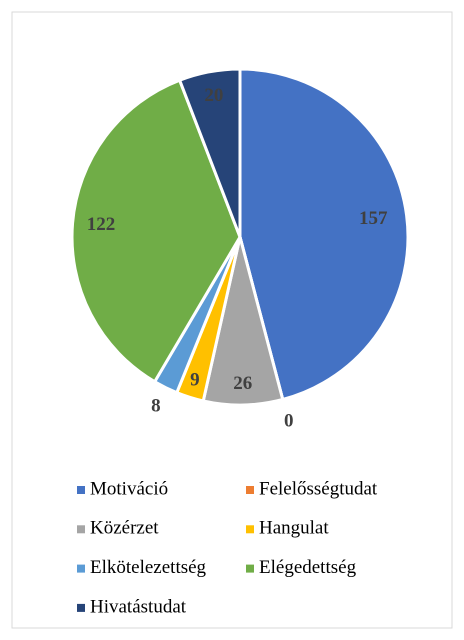 The image size is (464, 640). Describe the element at coordinates (213, 95) in the screenshot. I see `data-label: 20` at that location.